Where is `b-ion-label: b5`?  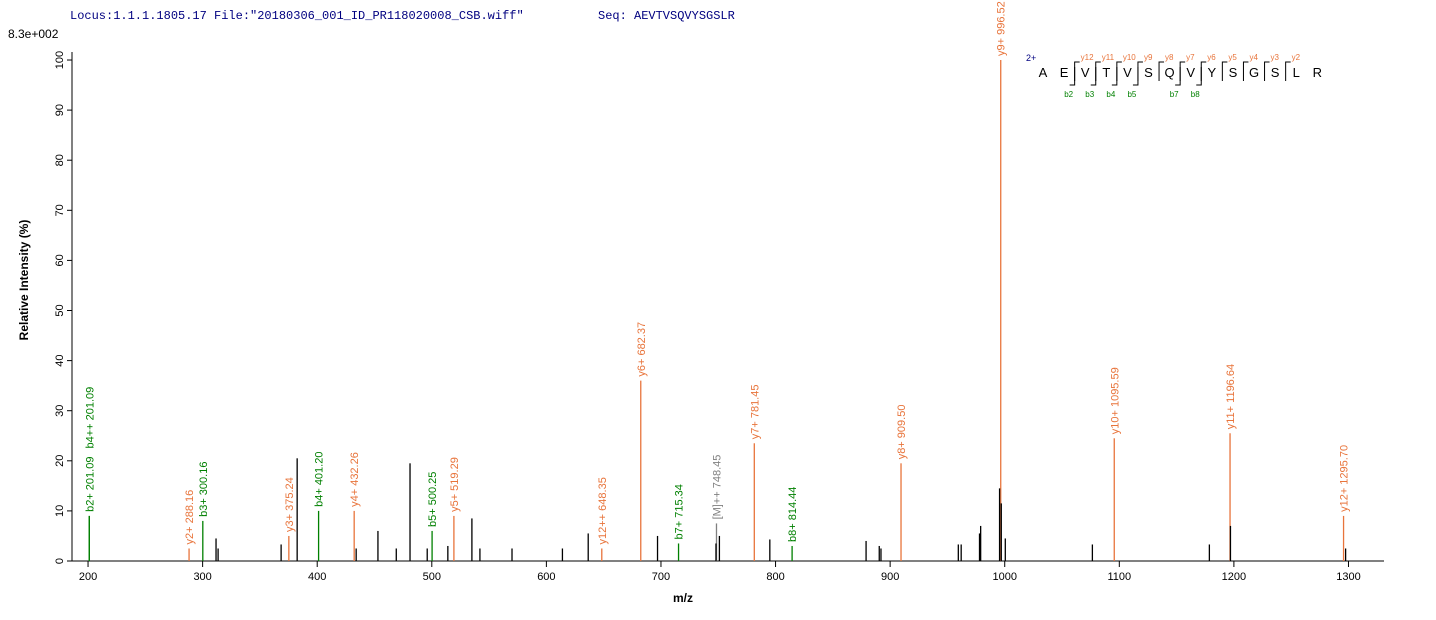 b-ion-label: b5 is located at coordinates (1131, 94).